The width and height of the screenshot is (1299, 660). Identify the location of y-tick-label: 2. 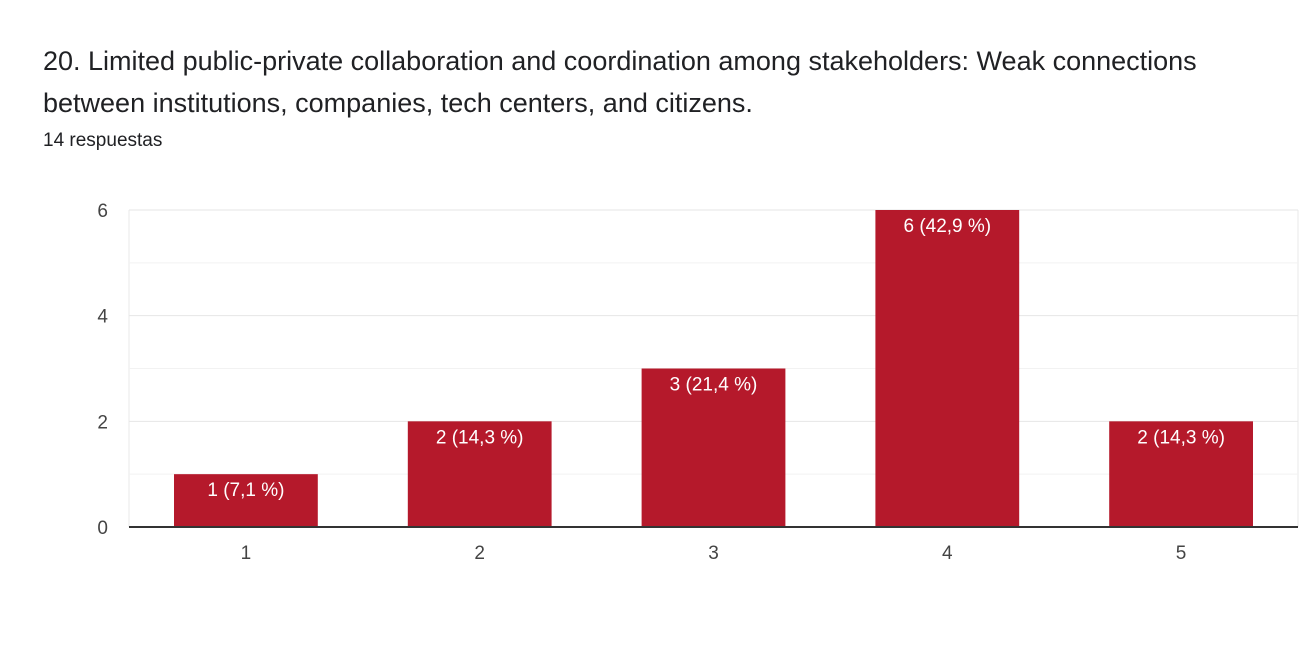
(102, 422).